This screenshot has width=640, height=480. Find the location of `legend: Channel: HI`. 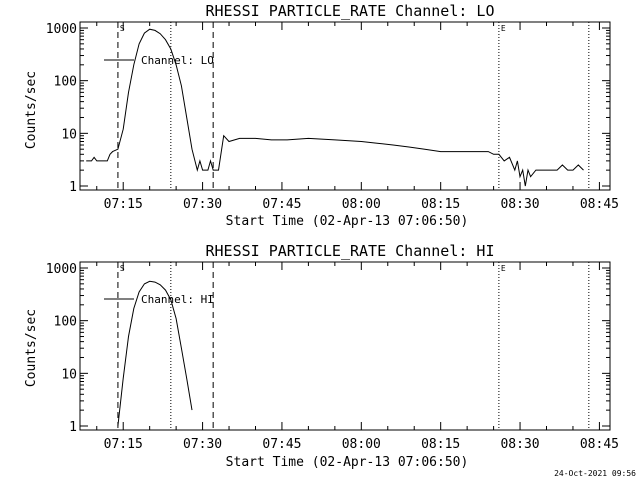

legend: Channel: HI is located at coordinates (159, 299).